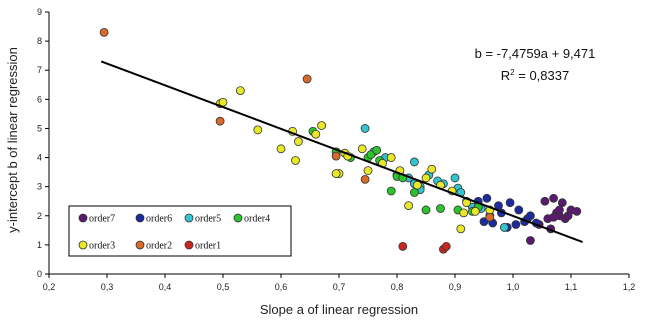 This screenshot has width=646, height=320. Describe the element at coordinates (39, 216) in the screenshot. I see `y-tick-label: 2` at that location.